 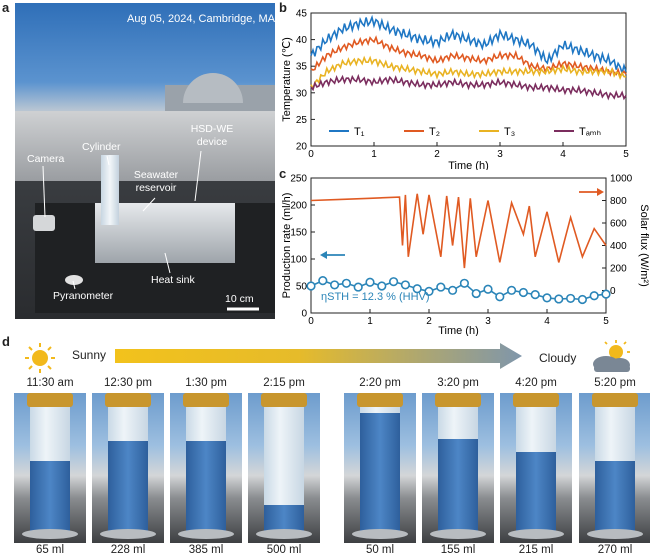 I want to click on volume-label: 385 ml, so click(x=206, y=550).